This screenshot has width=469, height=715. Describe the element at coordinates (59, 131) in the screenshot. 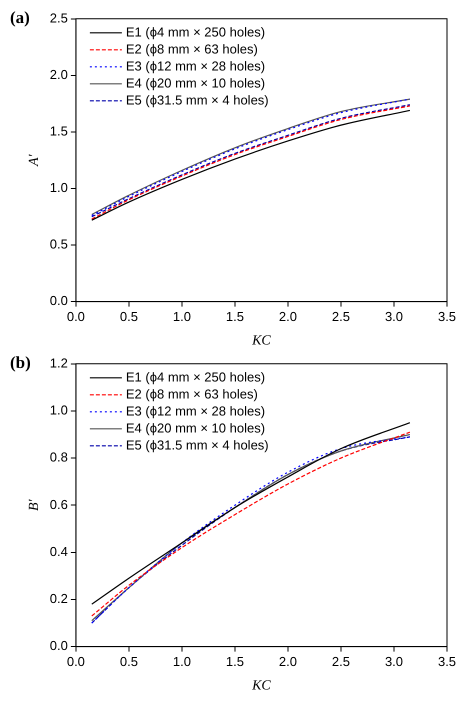

I see `y-tick-label: 1.5` at that location.